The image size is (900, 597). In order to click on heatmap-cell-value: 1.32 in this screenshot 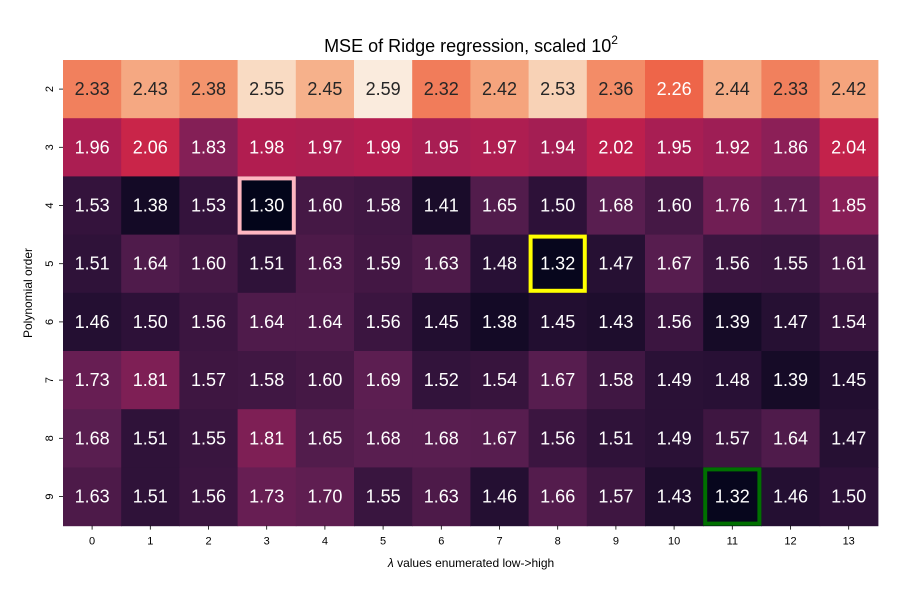, I will do `click(732, 497)`.